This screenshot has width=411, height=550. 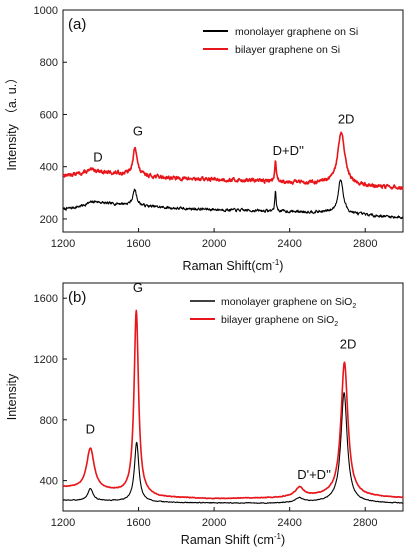 I want to click on panel-b-xtick-label-2: 2000, so click(x=214, y=523).